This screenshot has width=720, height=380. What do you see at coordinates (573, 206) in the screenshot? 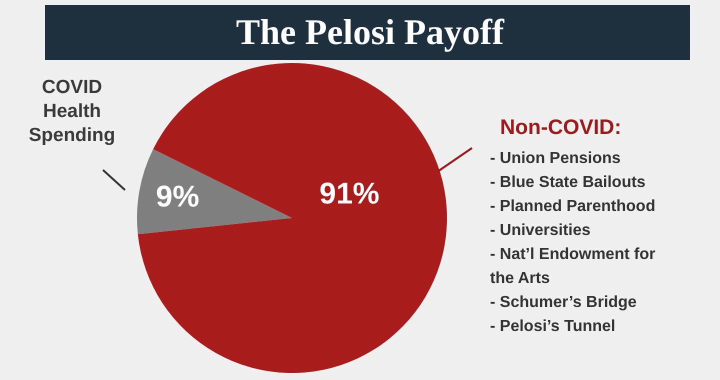
I see `text: - Planned Parenthood` at bounding box center [573, 206].